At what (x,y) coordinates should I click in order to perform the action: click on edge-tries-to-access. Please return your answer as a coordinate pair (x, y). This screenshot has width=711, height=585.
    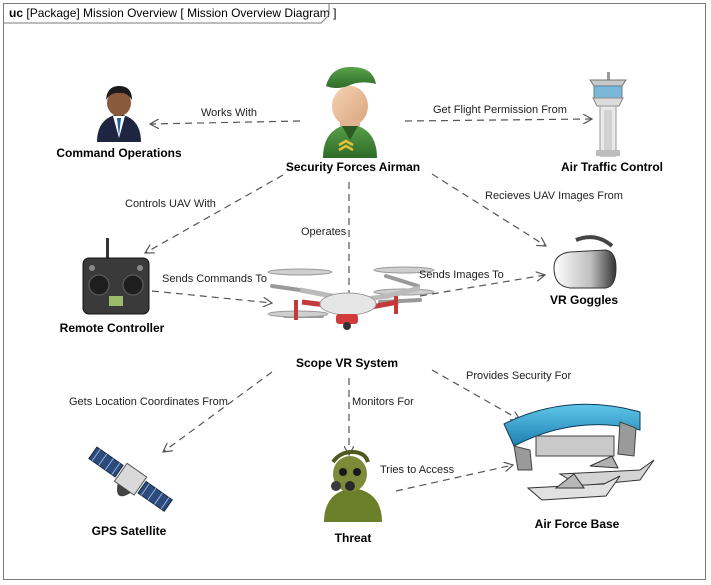
    Looking at the image, I should click on (454, 478).